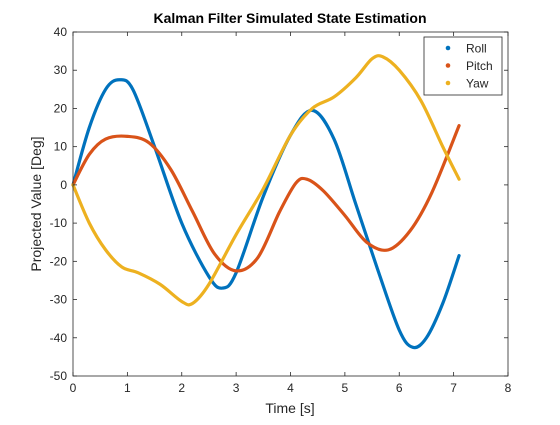  I want to click on legend-marker-yaw, so click(448, 83).